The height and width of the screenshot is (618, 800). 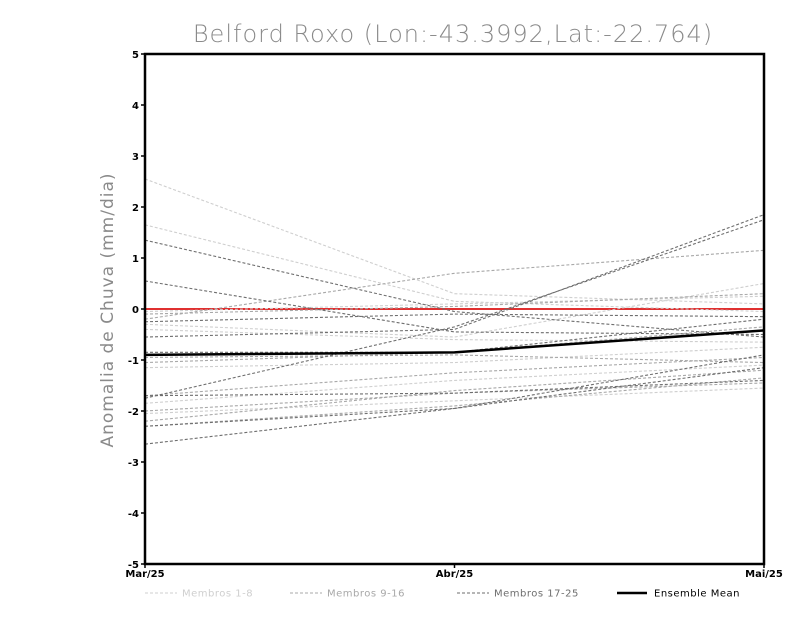 What do you see at coordinates (135, 106) in the screenshot?
I see `y-tick-label: 4` at bounding box center [135, 106].